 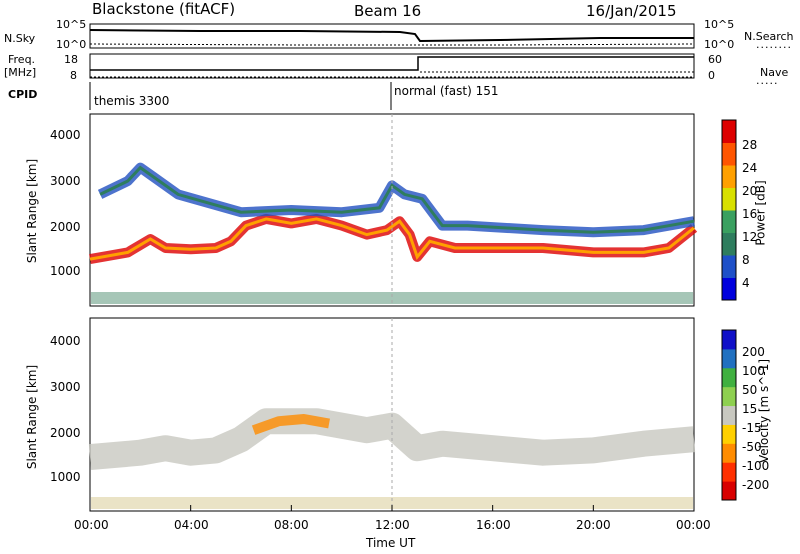 What do you see at coordinates (392, 239) in the screenshot?
I see `echo-band-core-lower` at bounding box center [392, 239].